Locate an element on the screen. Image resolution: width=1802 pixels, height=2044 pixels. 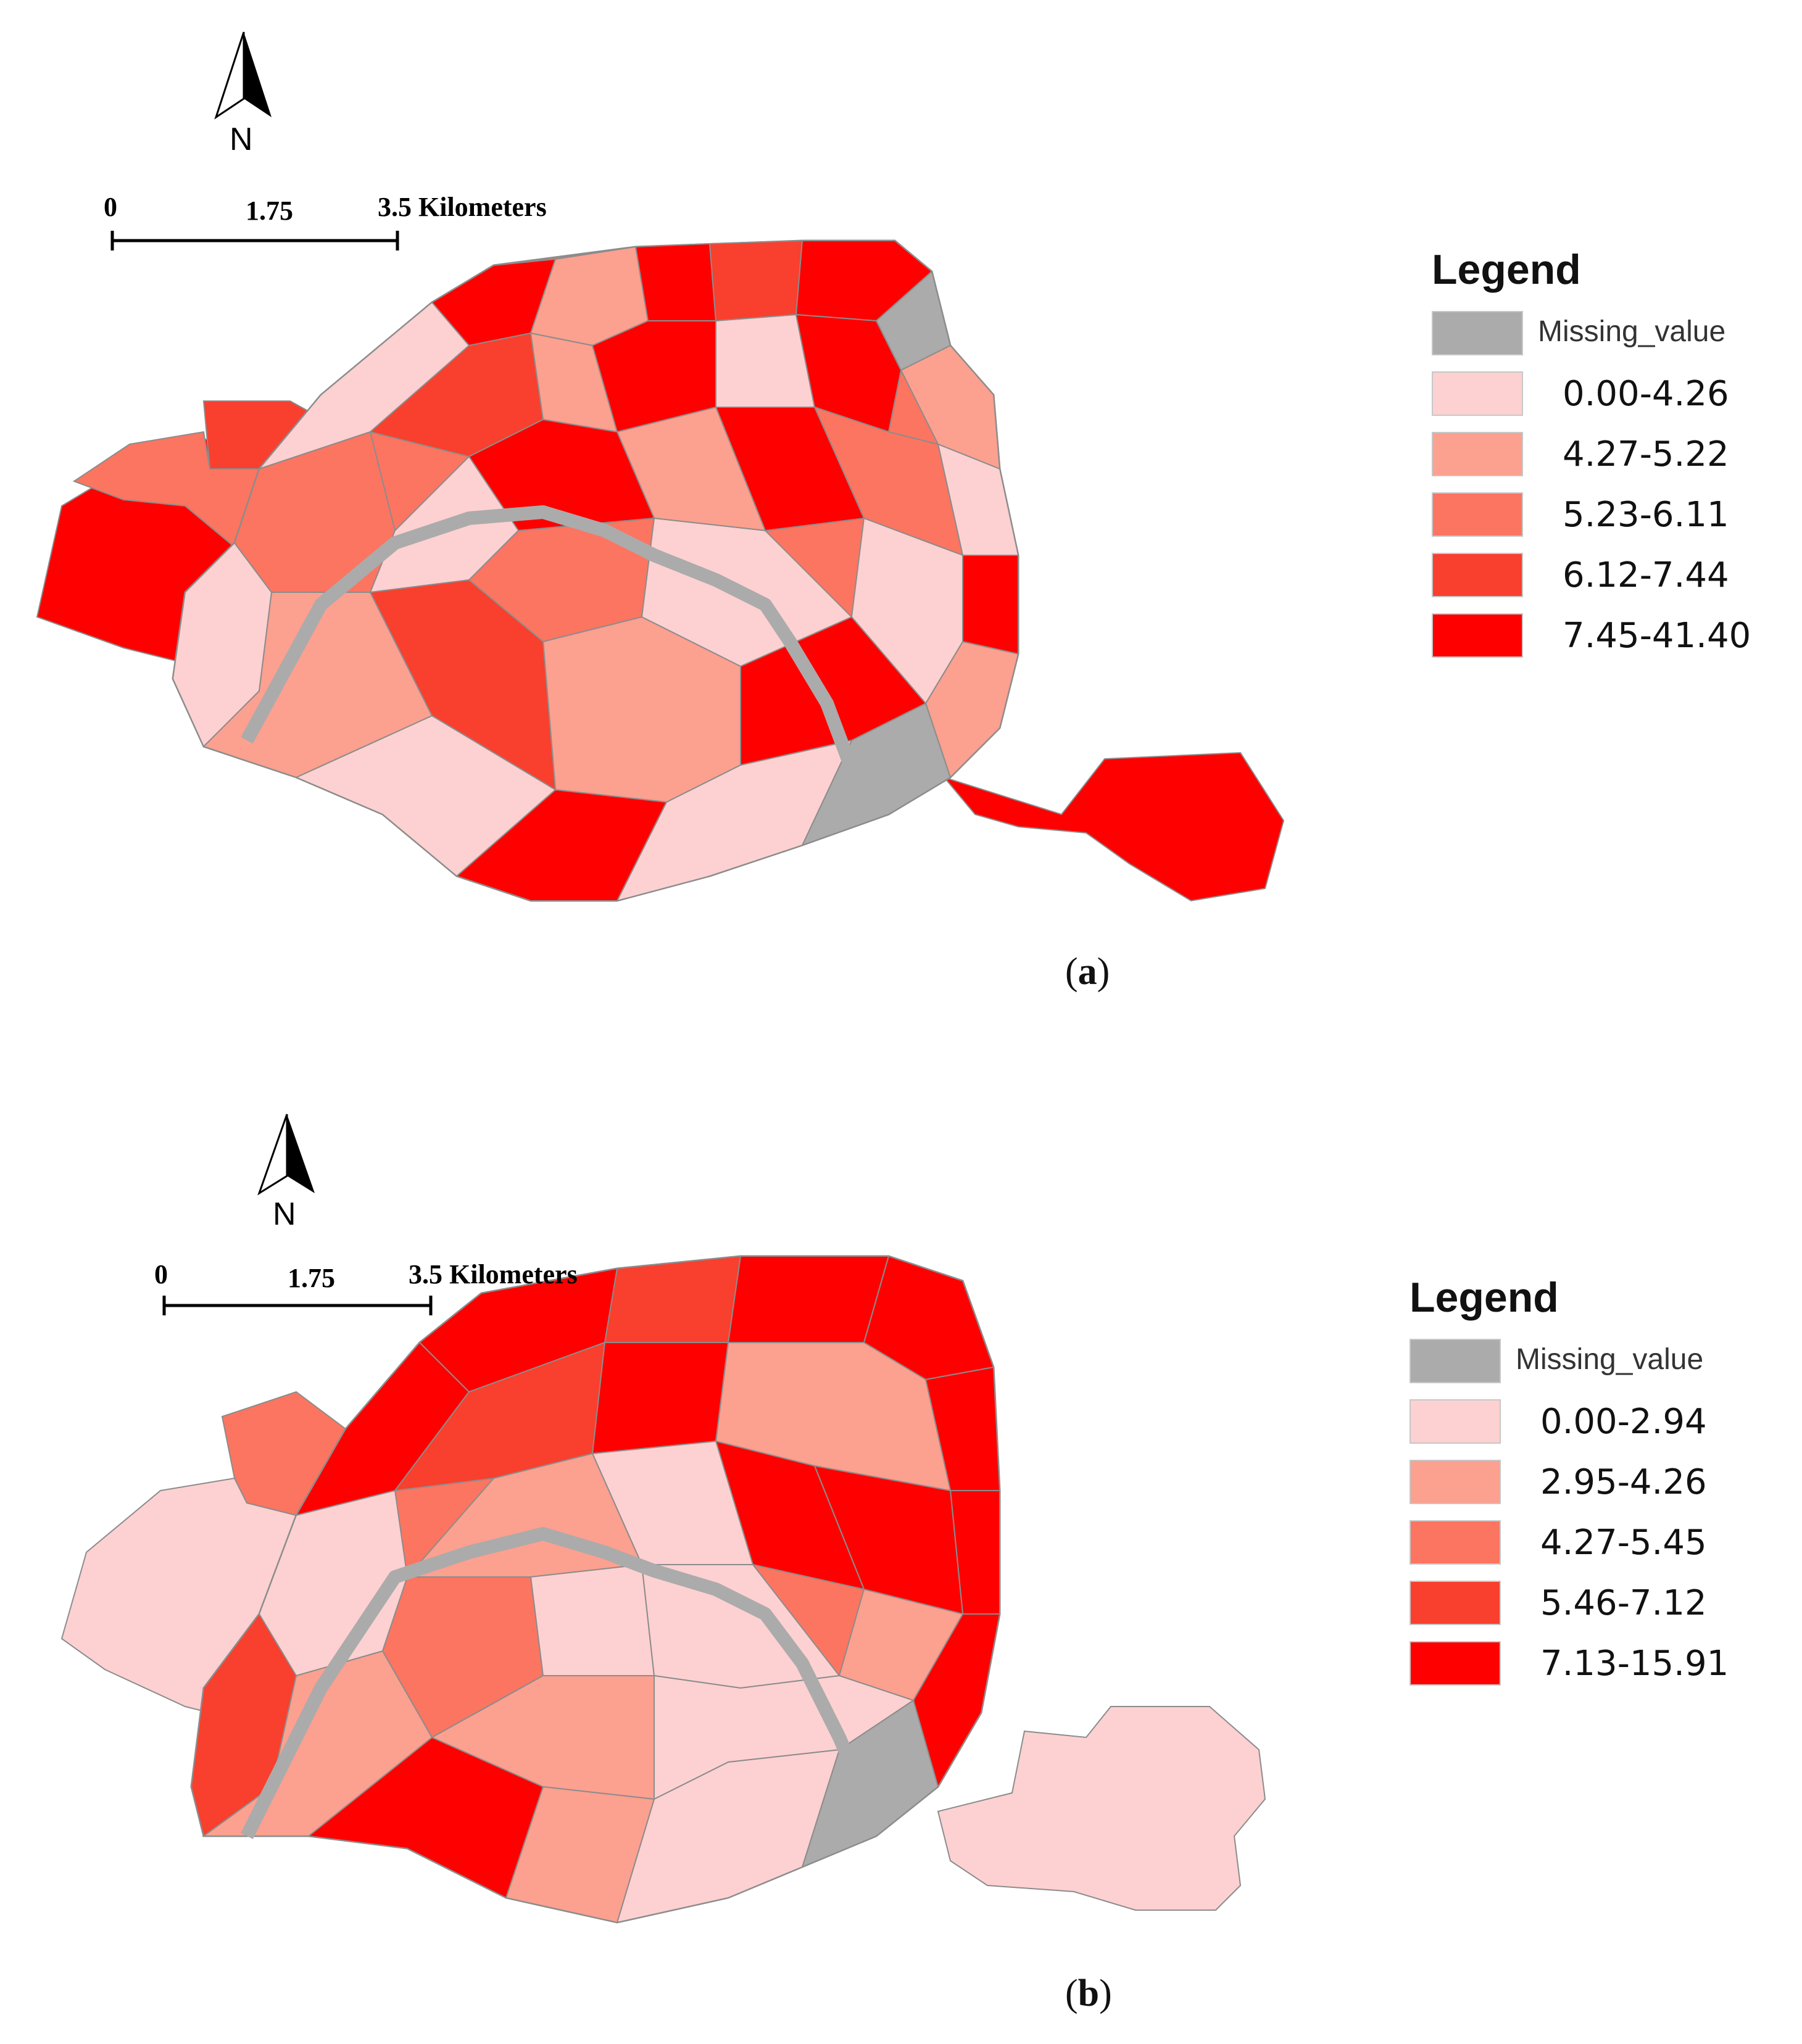
legend-label: 6.12-7.44 is located at coordinates (1646, 575).